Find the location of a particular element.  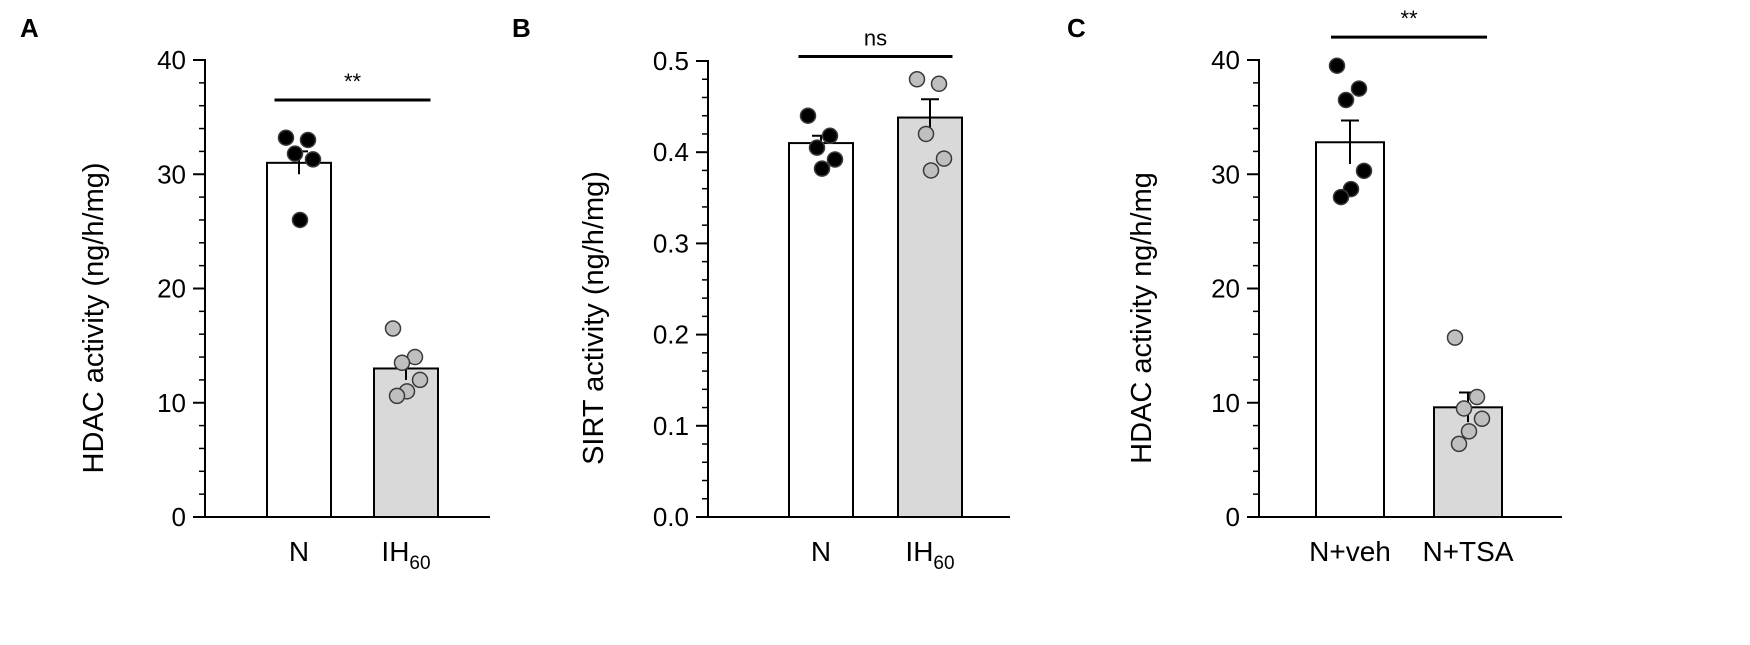

panel-b-x-tick-subscript: 60 is located at coordinates (943, 563).